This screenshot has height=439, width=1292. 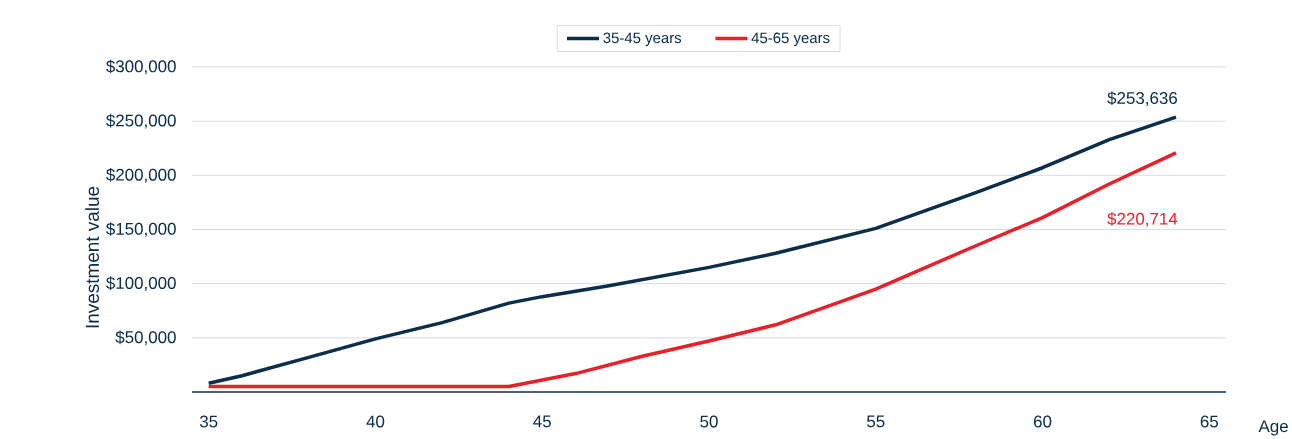 I want to click on x-tick-label: 50, so click(x=709, y=421).